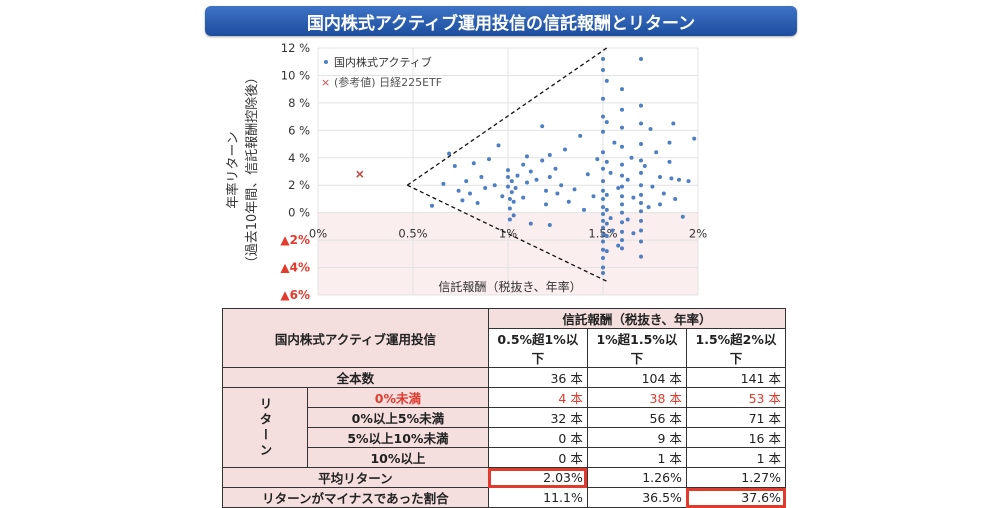 Image resolution: width=1000 pixels, height=508 pixels. I want to click on cell-avg-1-highlighted: 2.03%, so click(537, 477).